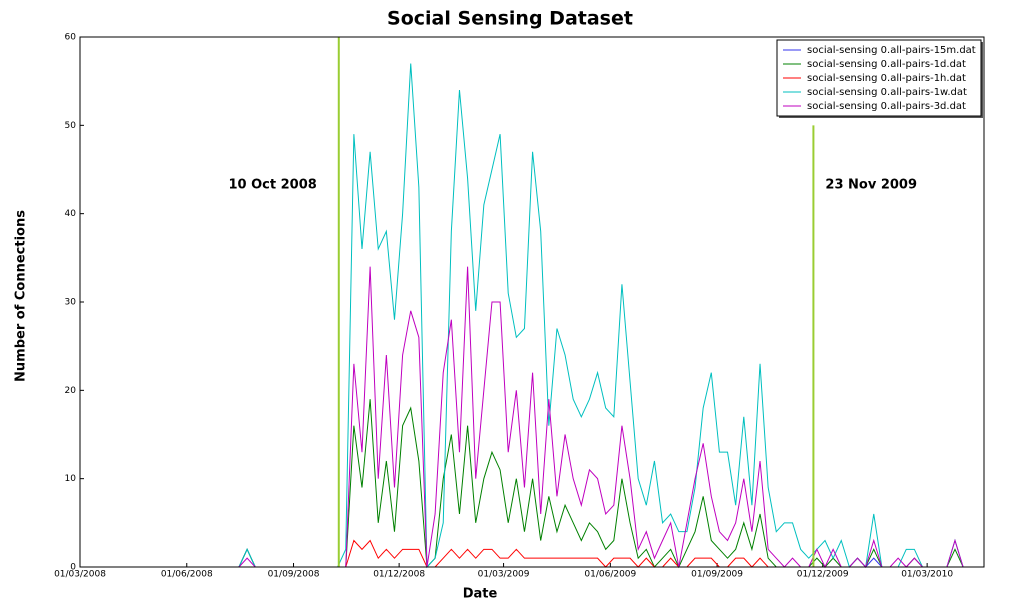 The width and height of the screenshot is (1024, 610). Describe the element at coordinates (886, 64) in the screenshot. I see `legend-label: social-sensing 0.all-pairs-1d.dat` at that location.